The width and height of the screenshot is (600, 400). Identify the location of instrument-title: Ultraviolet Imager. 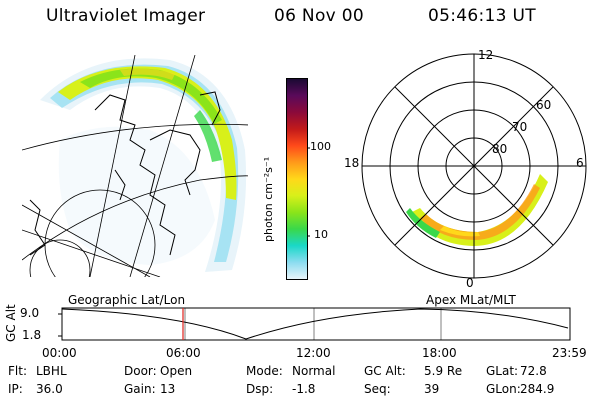
(126, 16).